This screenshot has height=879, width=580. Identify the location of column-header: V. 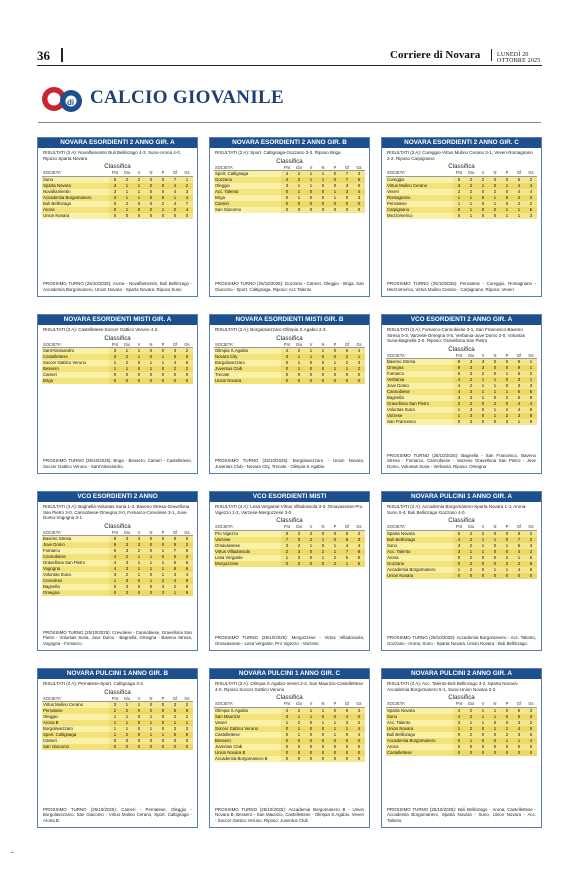
(483, 356).